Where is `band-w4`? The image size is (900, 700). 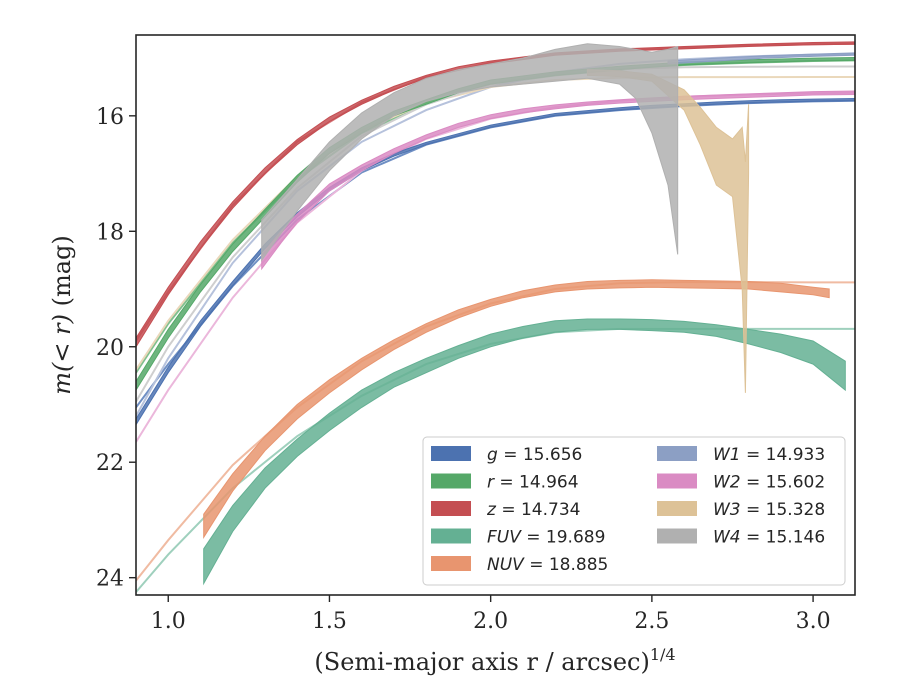
band-w4 is located at coordinates (470, 152).